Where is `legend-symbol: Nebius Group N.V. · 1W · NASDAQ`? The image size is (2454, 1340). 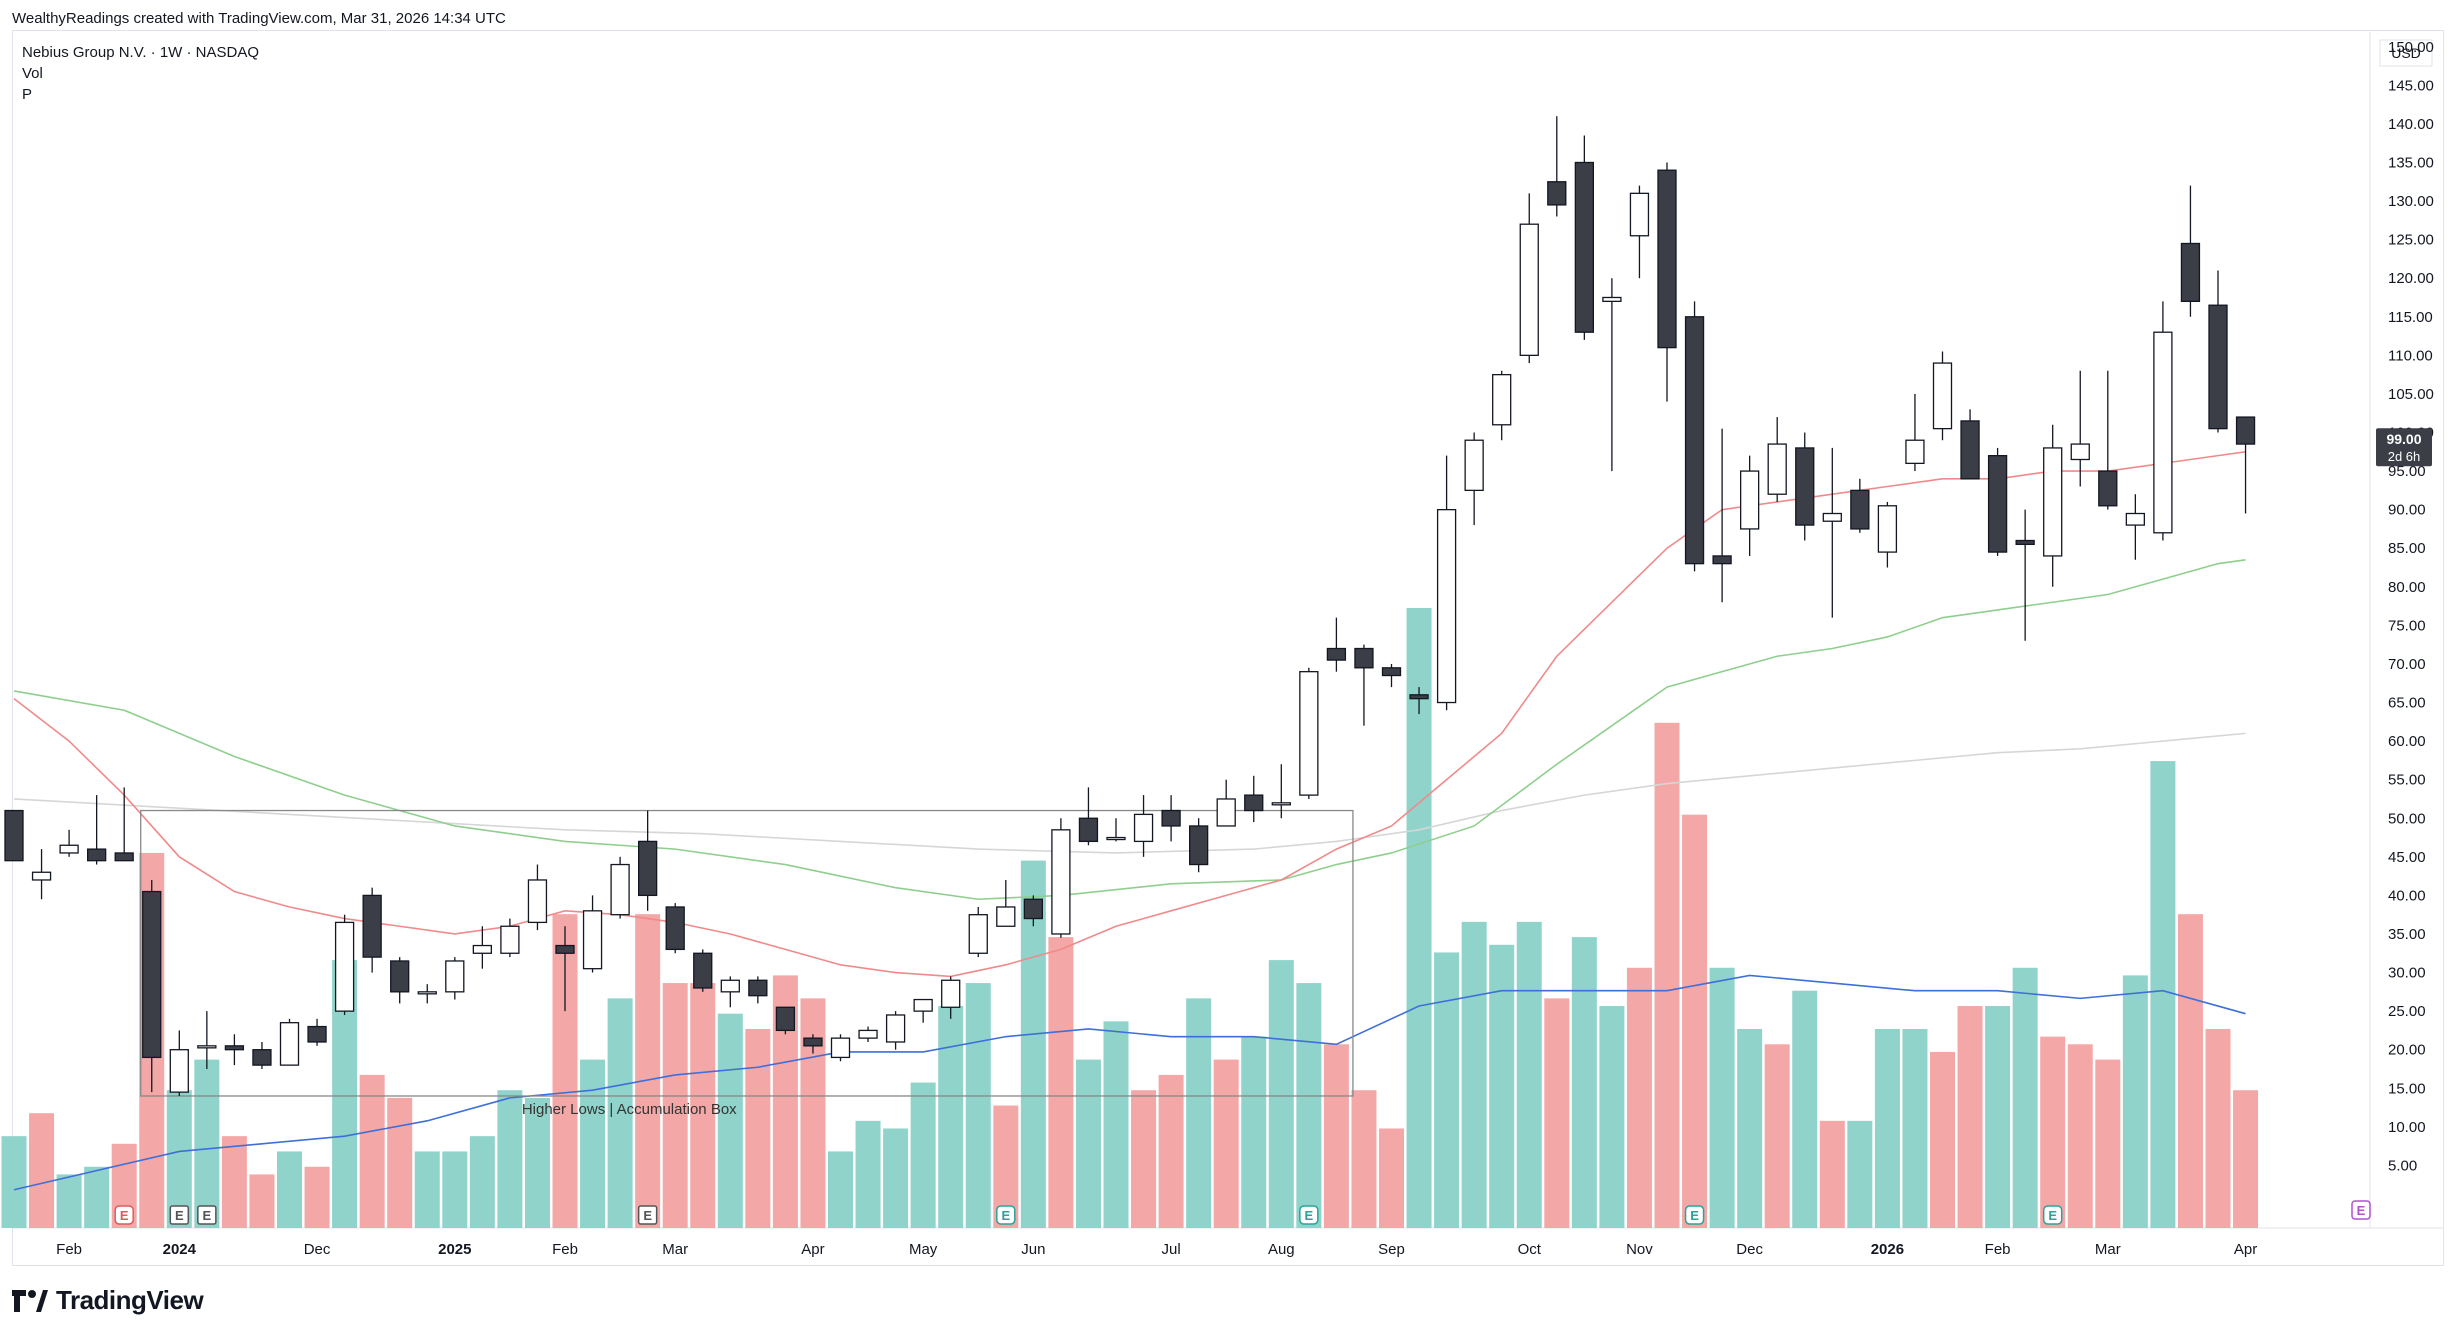 legend-symbol: Nebius Group N.V. · 1W · NASDAQ is located at coordinates (141, 52).